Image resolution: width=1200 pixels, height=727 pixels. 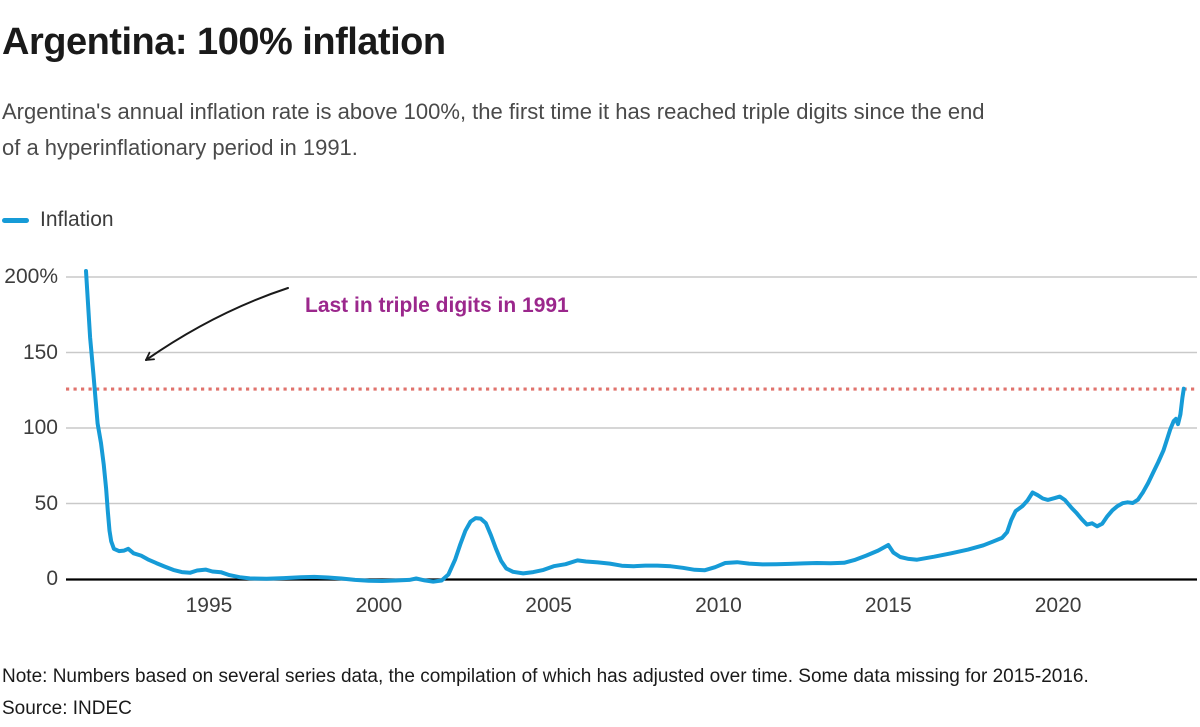 What do you see at coordinates (77, 219) in the screenshot?
I see `legend-label: Inflation` at bounding box center [77, 219].